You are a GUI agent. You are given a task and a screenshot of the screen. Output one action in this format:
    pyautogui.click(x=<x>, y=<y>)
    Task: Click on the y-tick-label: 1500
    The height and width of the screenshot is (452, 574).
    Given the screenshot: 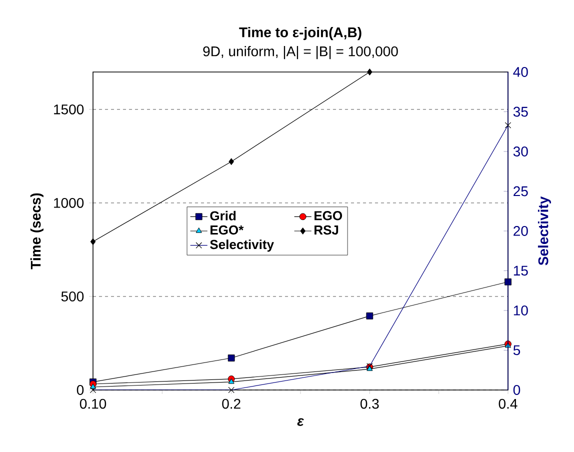 What is the action you would take?
    pyautogui.click(x=69, y=109)
    